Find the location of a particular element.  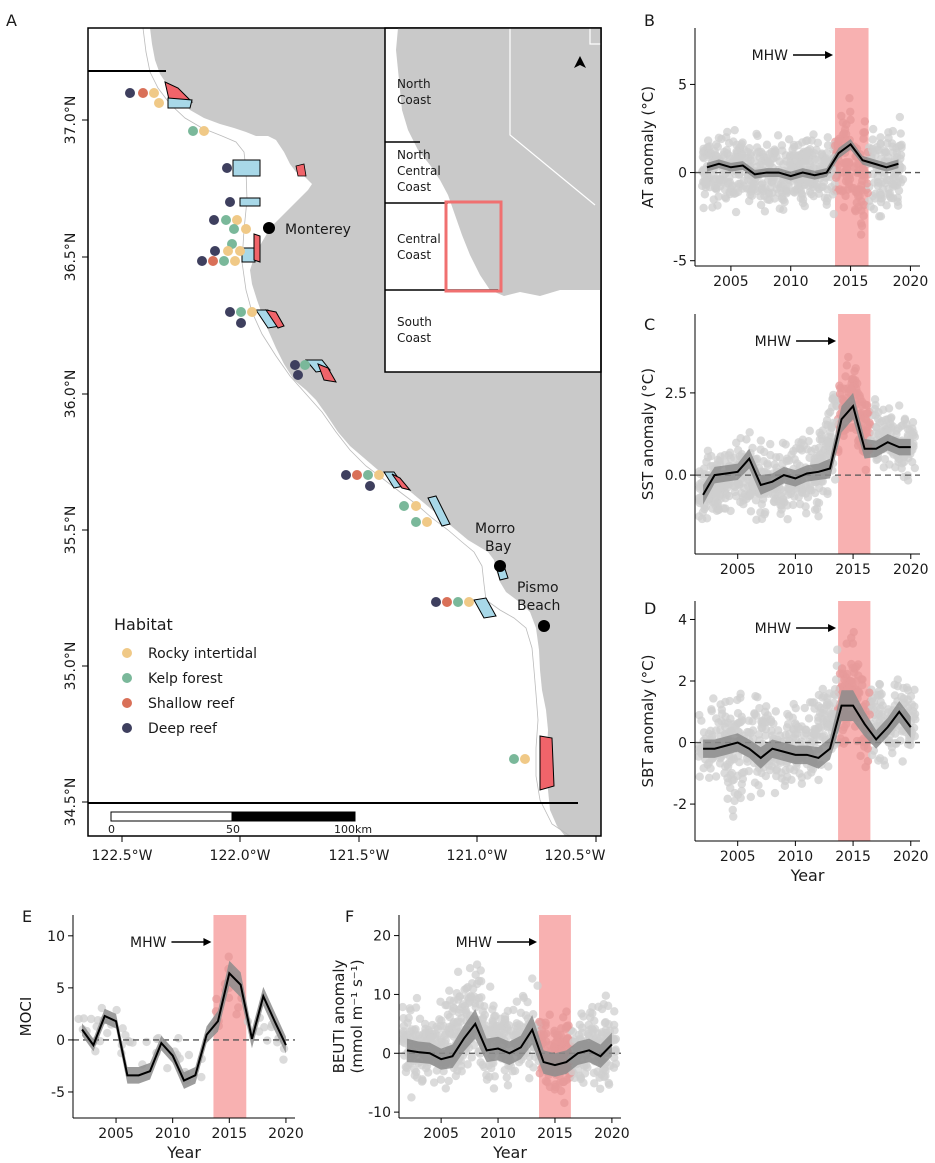

marker-morro-bay is located at coordinates (500, 566).